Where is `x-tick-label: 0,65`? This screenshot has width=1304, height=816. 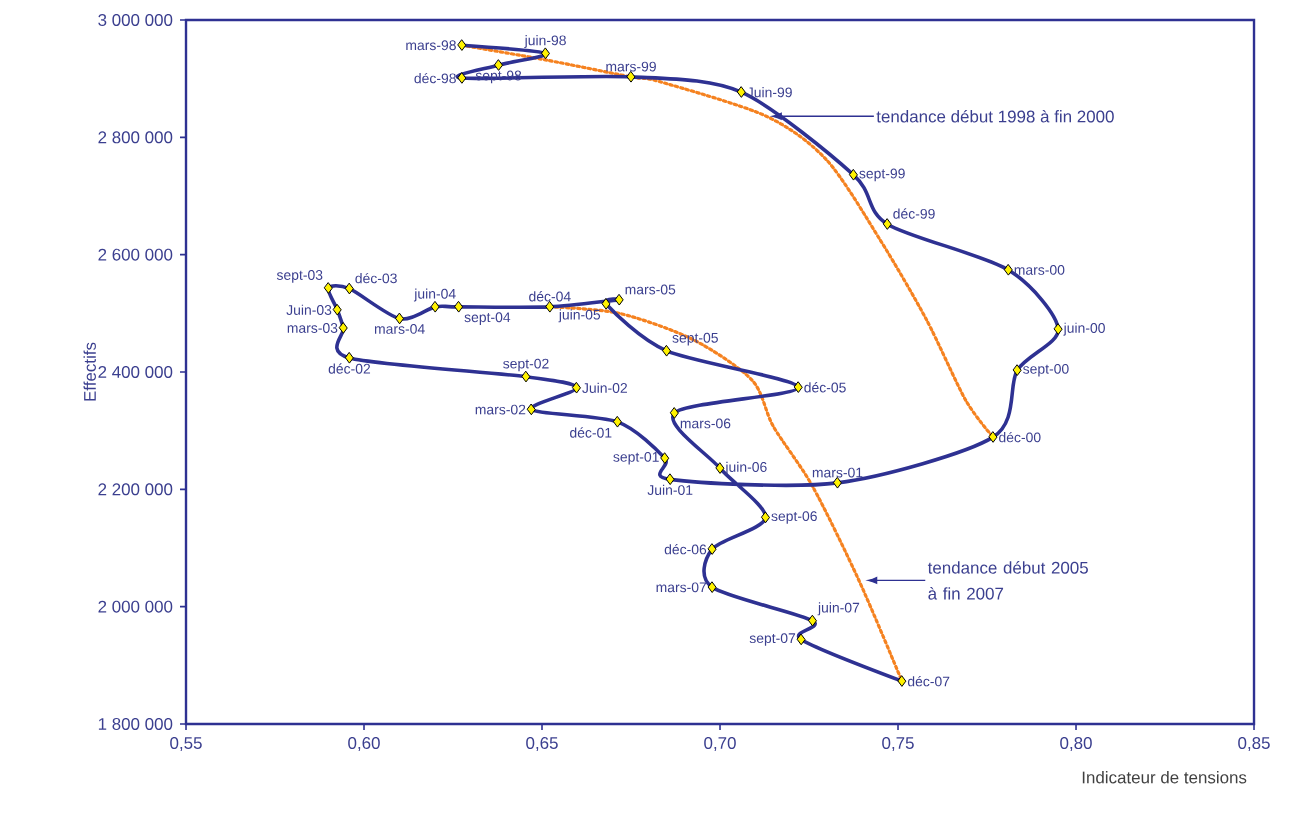 x-tick-label: 0,65 is located at coordinates (542, 744).